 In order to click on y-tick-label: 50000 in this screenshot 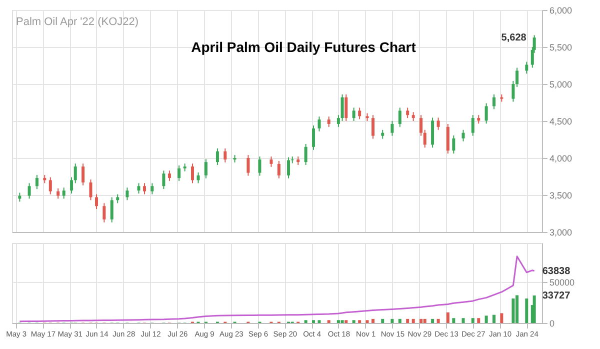, I will do `click(562, 283)`.